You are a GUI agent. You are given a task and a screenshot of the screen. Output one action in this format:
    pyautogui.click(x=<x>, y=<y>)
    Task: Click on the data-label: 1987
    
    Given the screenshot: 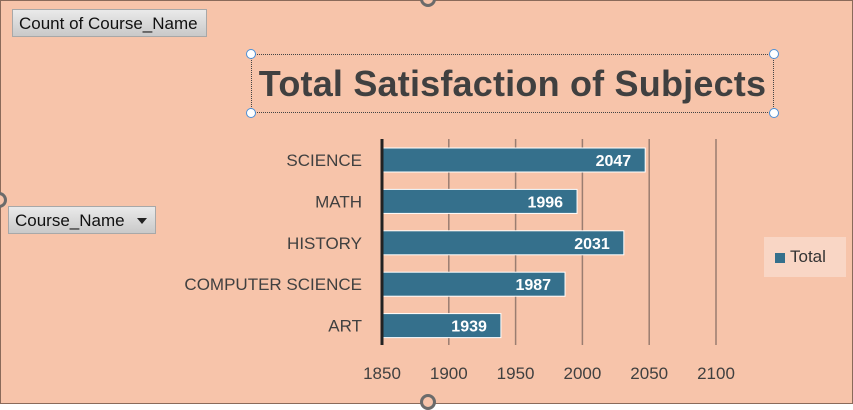 What is the action you would take?
    pyautogui.click(x=533, y=285)
    